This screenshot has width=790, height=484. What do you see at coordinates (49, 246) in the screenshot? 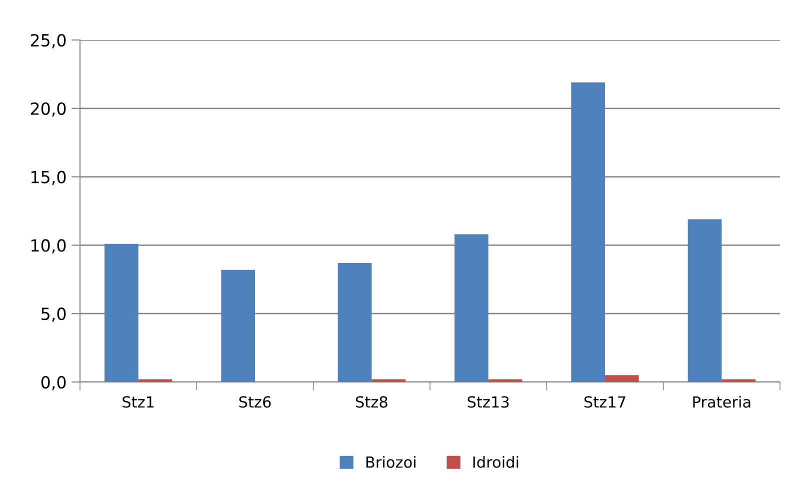
I see `y-tick-label: 10,0` at bounding box center [49, 246].